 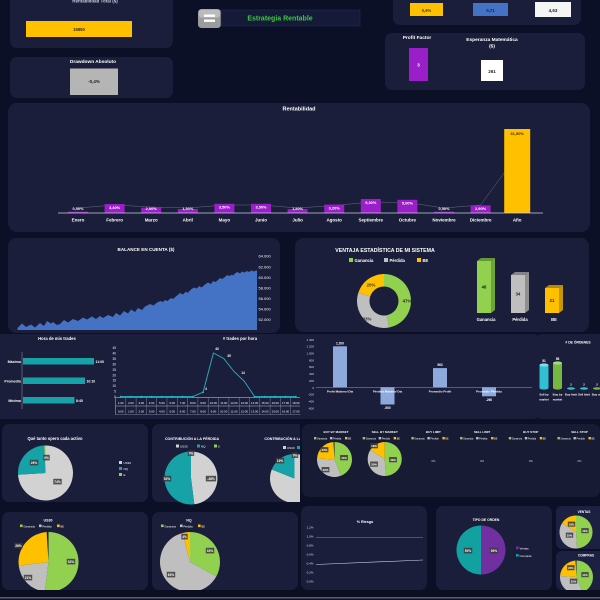 What do you see at coordinates (95, 2) in the screenshot?
I see `svg-text: Rentabilidad Total ($)` at bounding box center [95, 2].